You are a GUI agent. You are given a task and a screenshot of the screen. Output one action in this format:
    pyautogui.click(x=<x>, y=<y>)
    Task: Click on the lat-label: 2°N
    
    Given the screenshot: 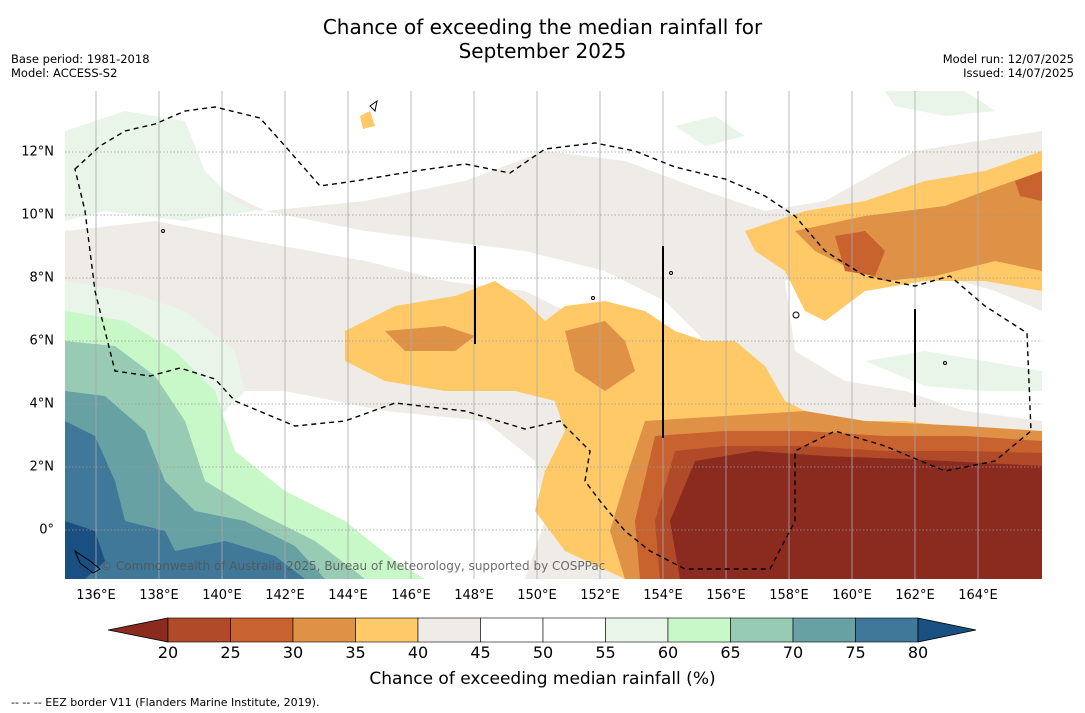 What is the action you would take?
    pyautogui.click(x=42, y=467)
    